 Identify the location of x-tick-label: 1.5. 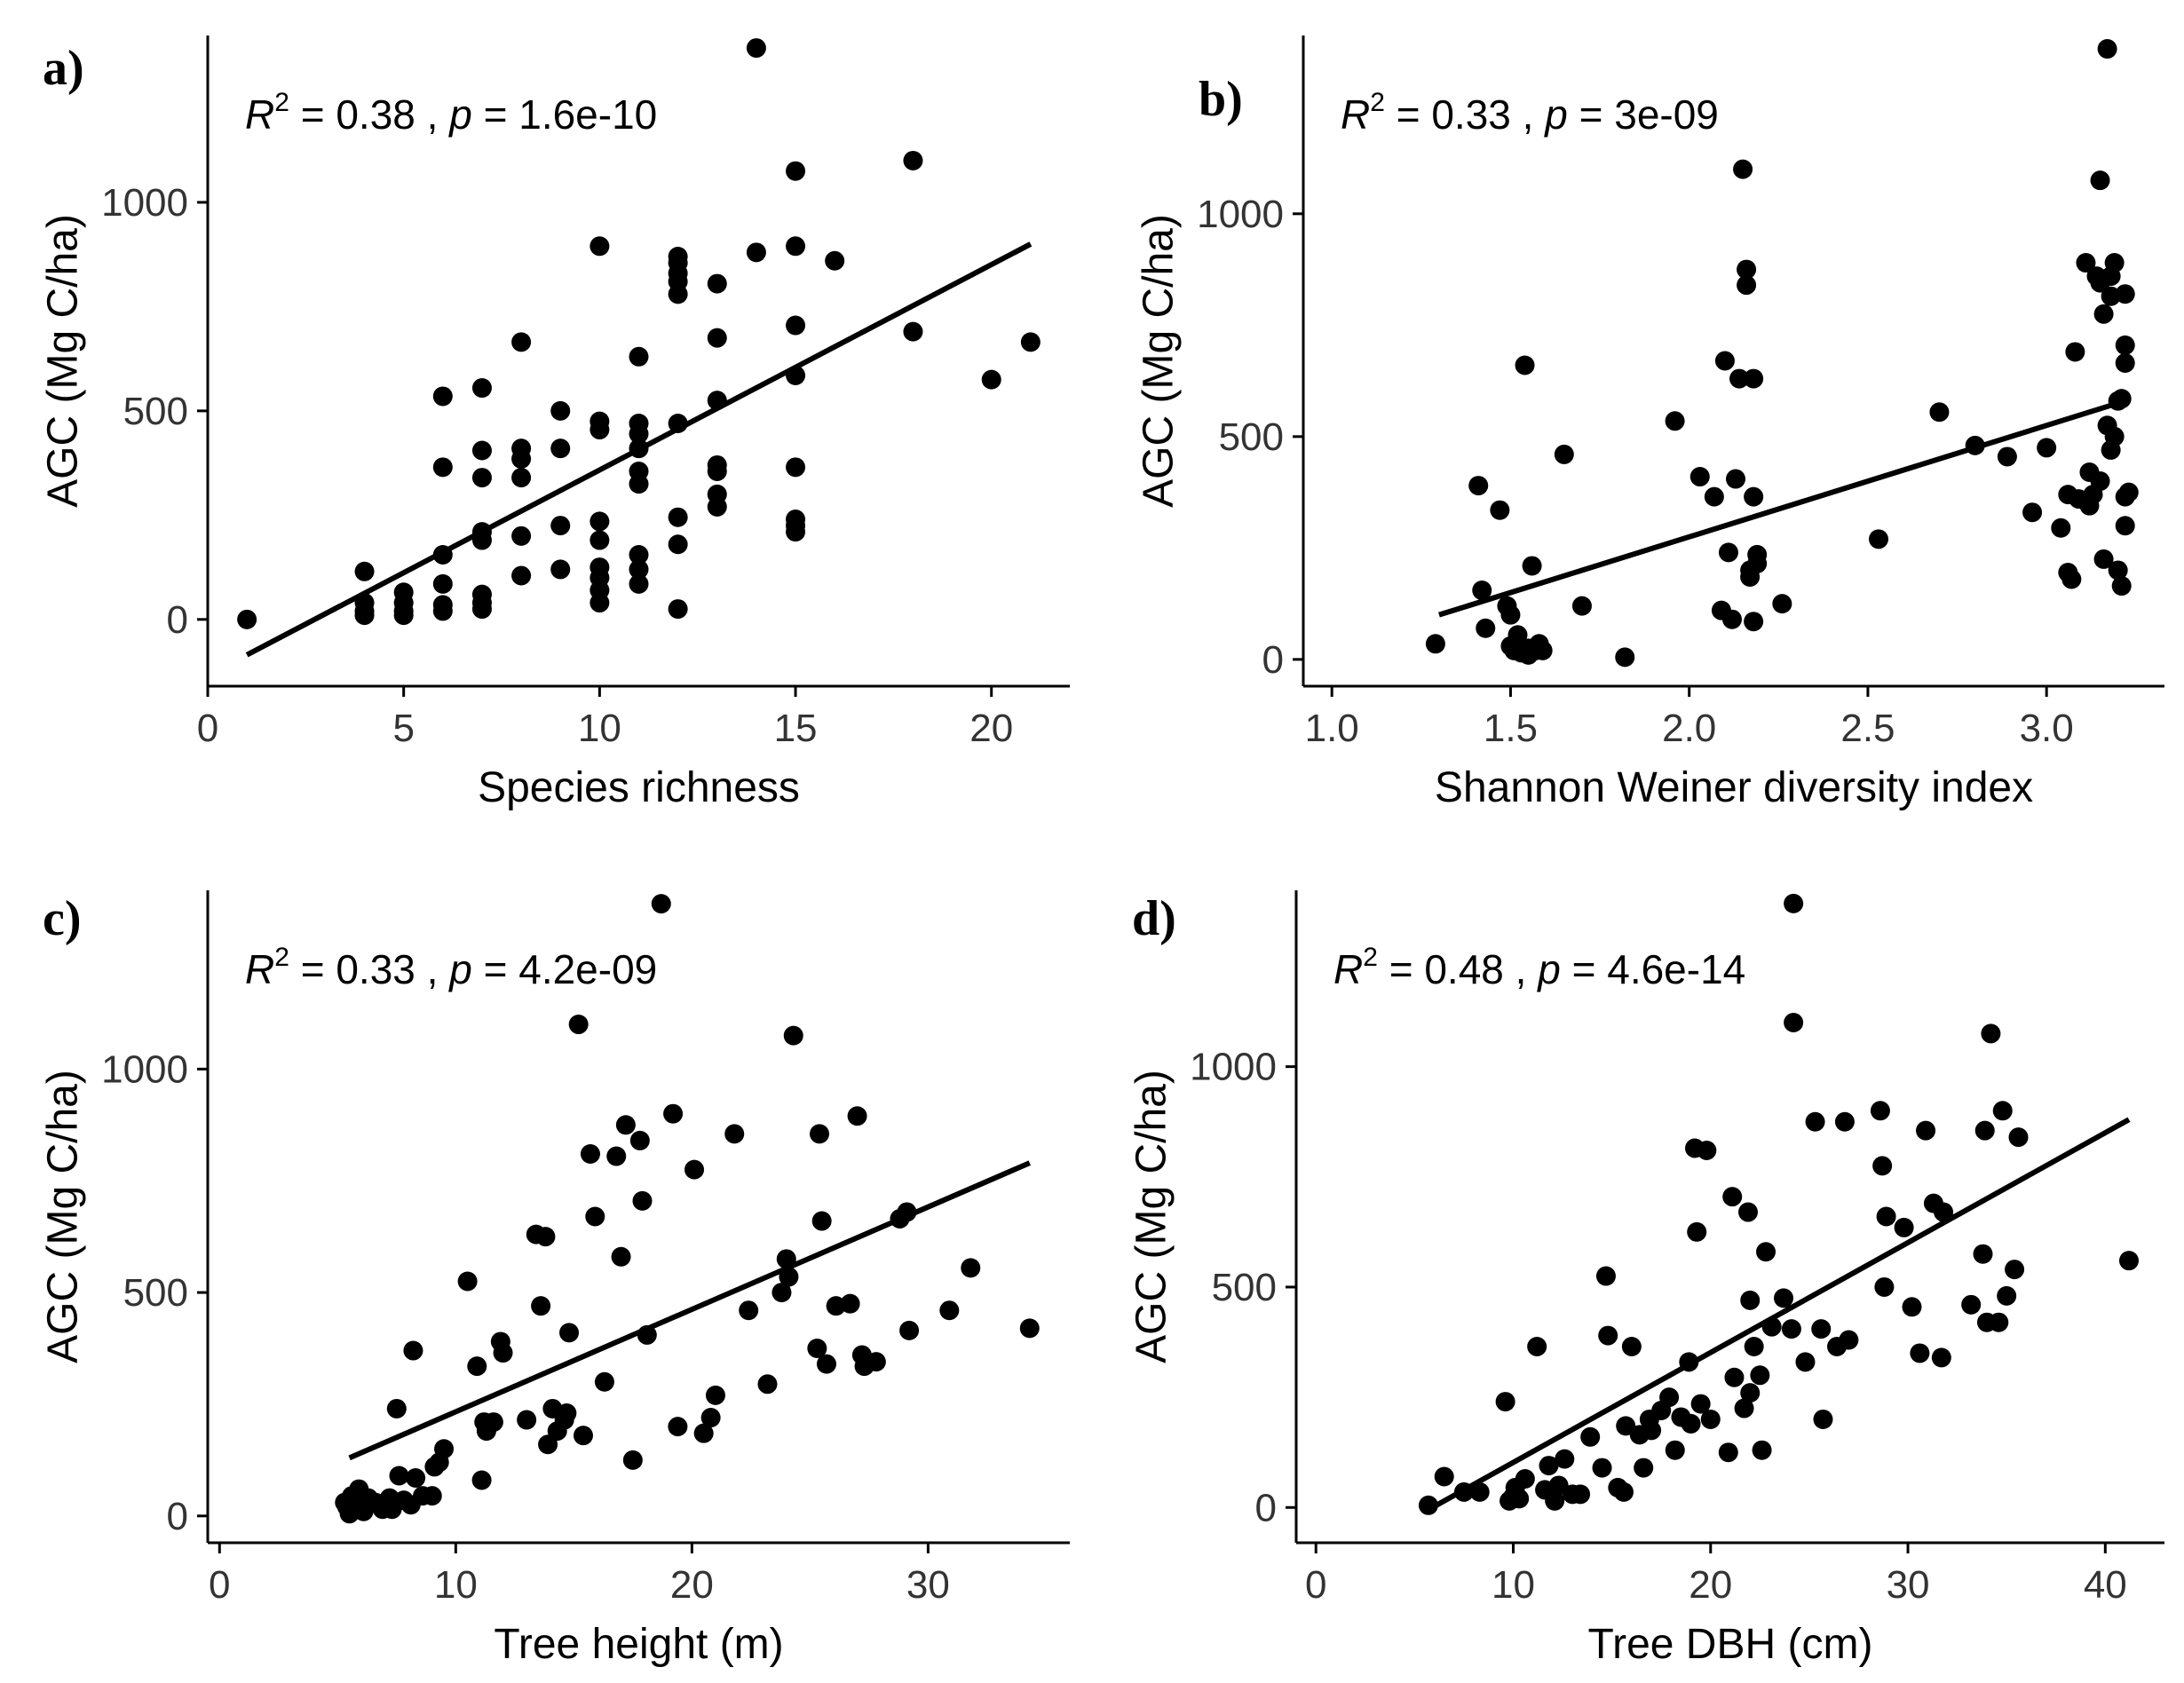
(1511, 728).